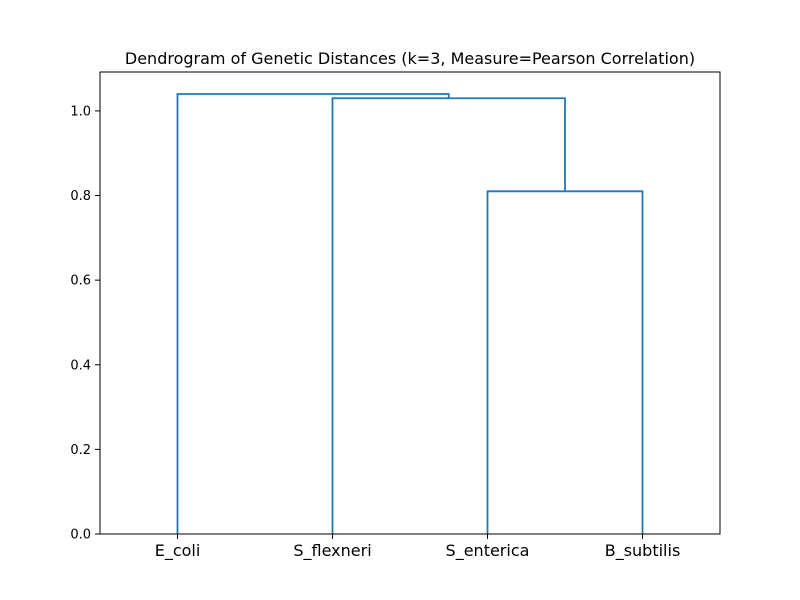 The height and width of the screenshot is (600, 800). Describe the element at coordinates (488, 551) in the screenshot. I see `leaf-label-s-enterica: S_enterica` at that location.